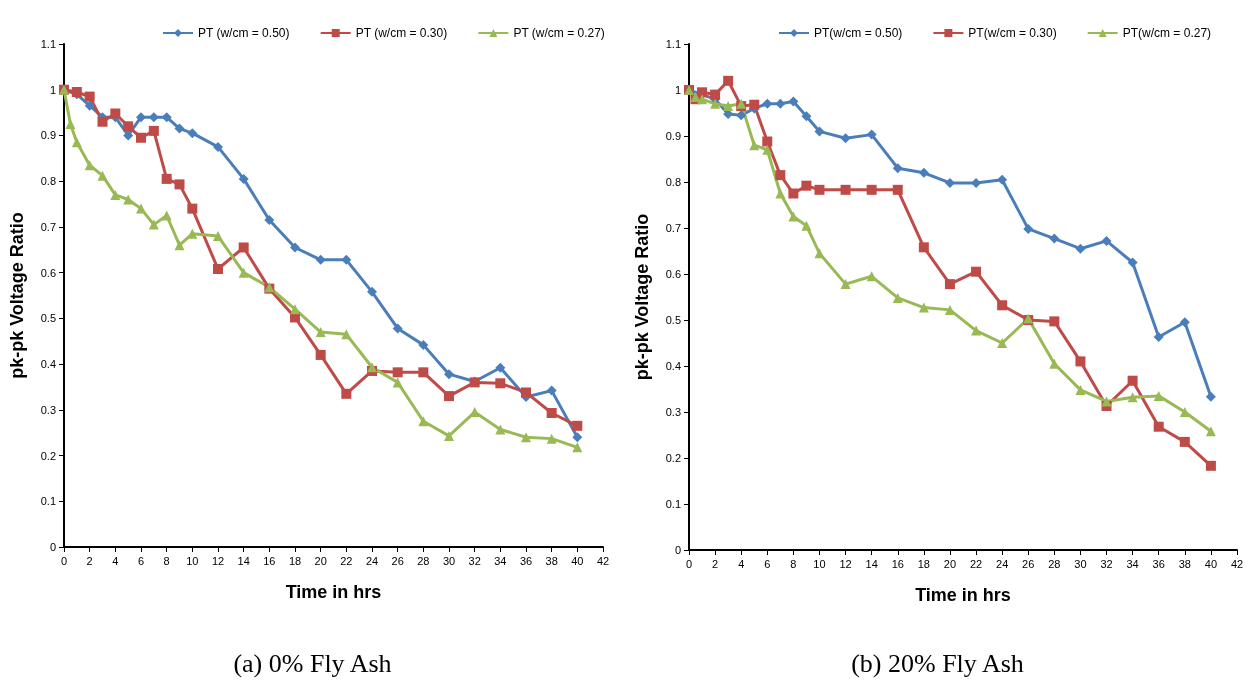 Image resolution: width=1250 pixels, height=685 pixels. Describe the element at coordinates (1012, 33) in the screenshot. I see `legend-label: PT(w/cm = 0.30)` at that location.